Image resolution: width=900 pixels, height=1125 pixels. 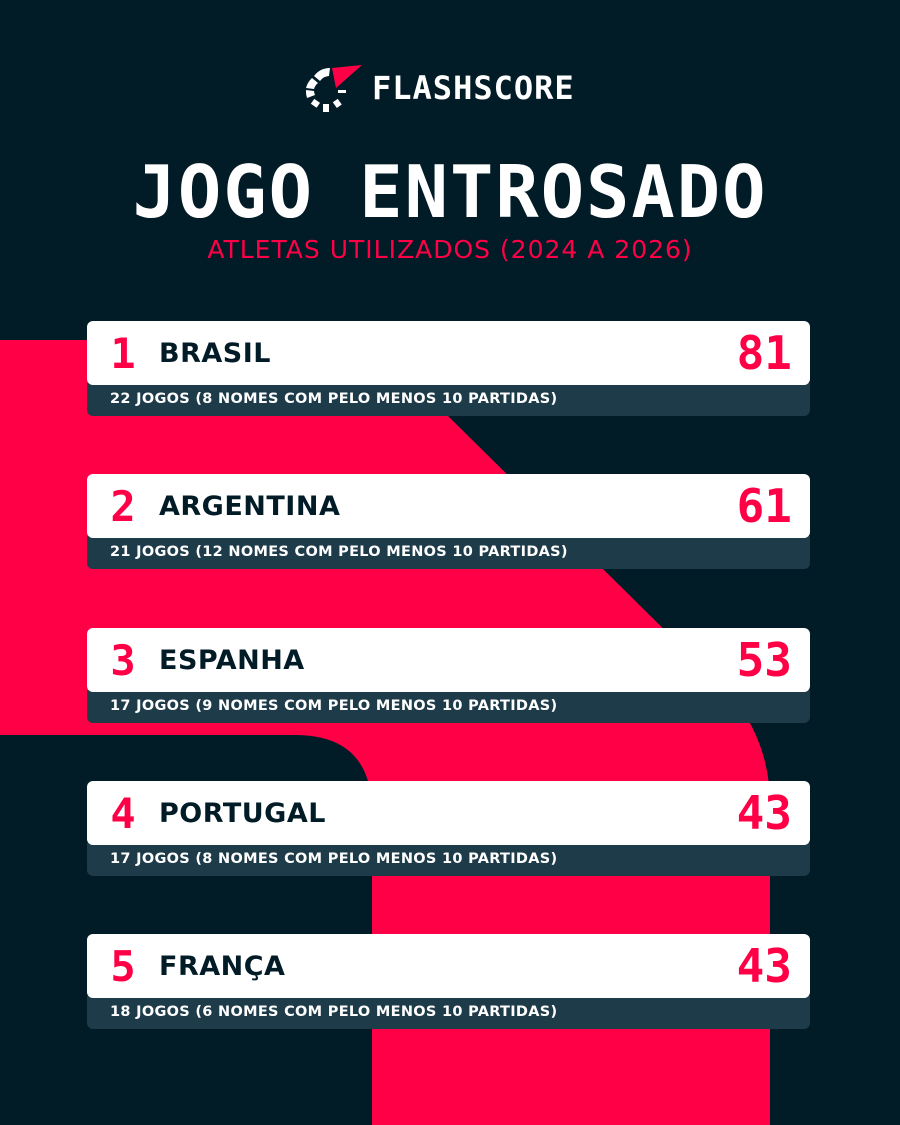 I want to click on team-name: ESPANHA, so click(x=232, y=660).